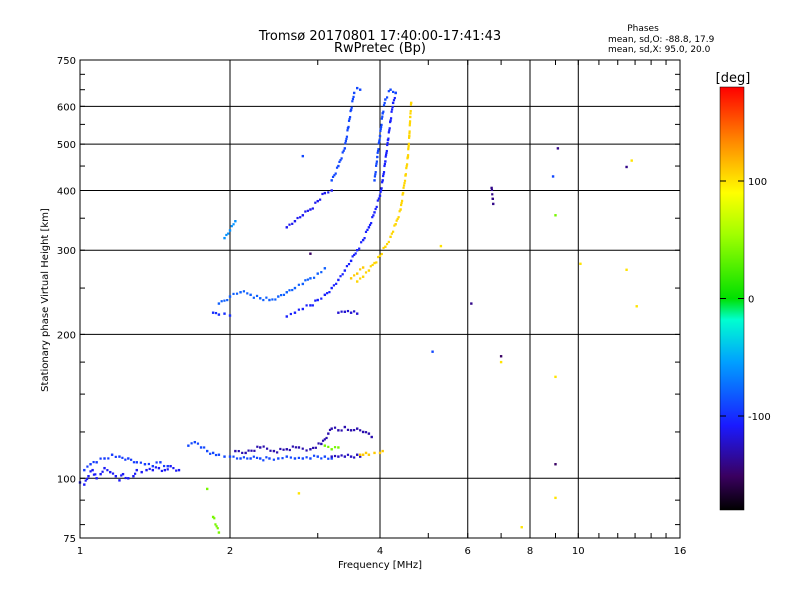  I want to click on x-tick-label: 4, so click(380, 551).